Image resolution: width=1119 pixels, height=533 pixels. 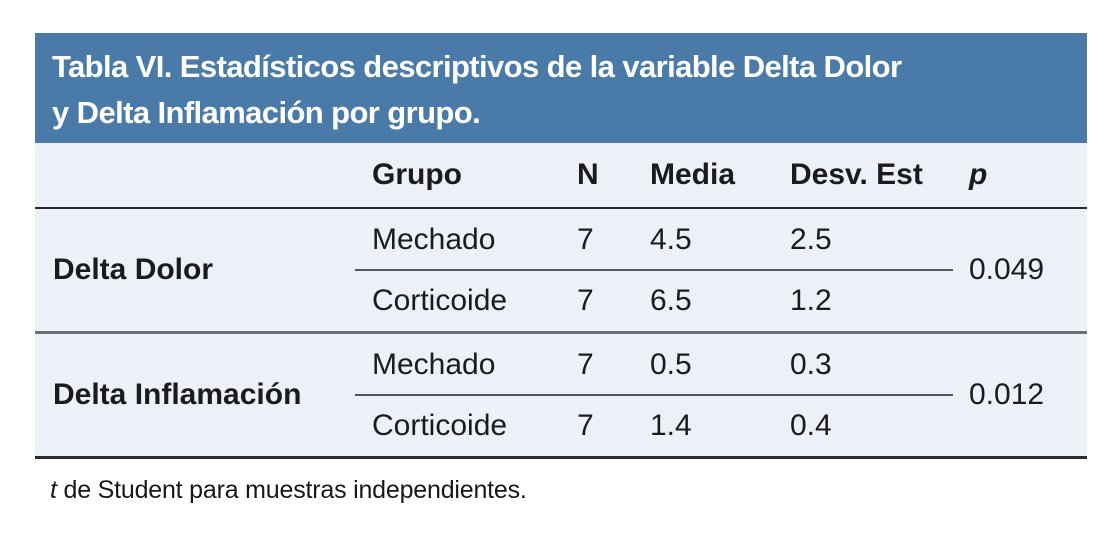 What do you see at coordinates (671, 300) in the screenshot?
I see `media-value: 6.5` at bounding box center [671, 300].